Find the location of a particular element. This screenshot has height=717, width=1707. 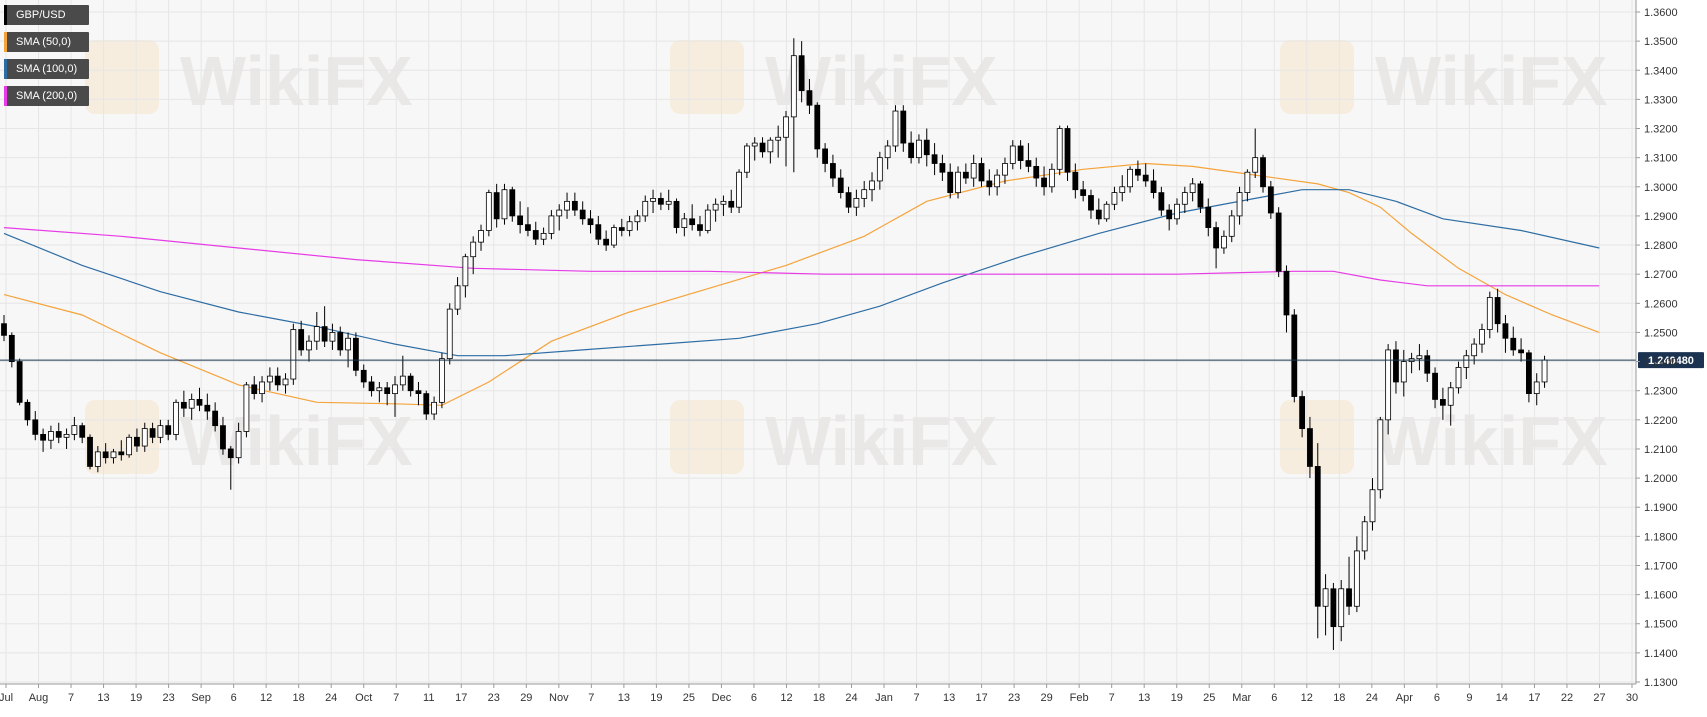

y-tick-label: 1.2300 is located at coordinates (1661, 392).